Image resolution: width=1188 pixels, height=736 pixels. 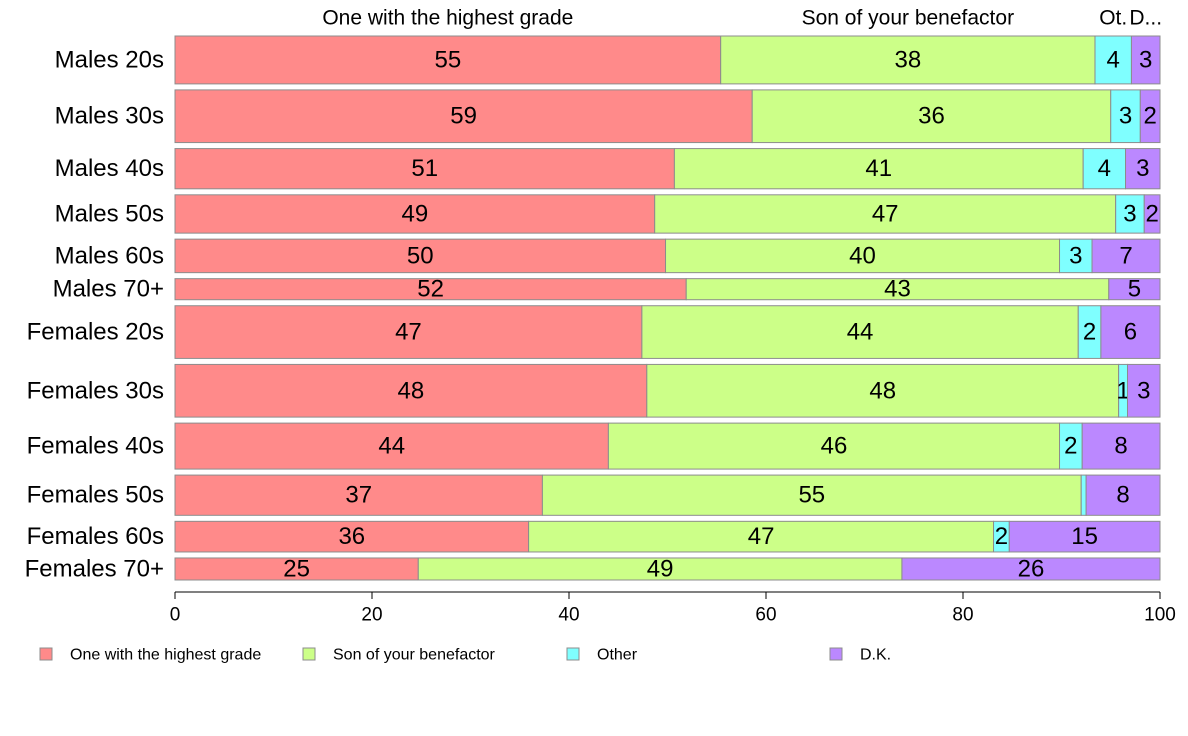 What do you see at coordinates (1160, 615) in the screenshot?
I see `x-tick-label: 100` at bounding box center [1160, 615].